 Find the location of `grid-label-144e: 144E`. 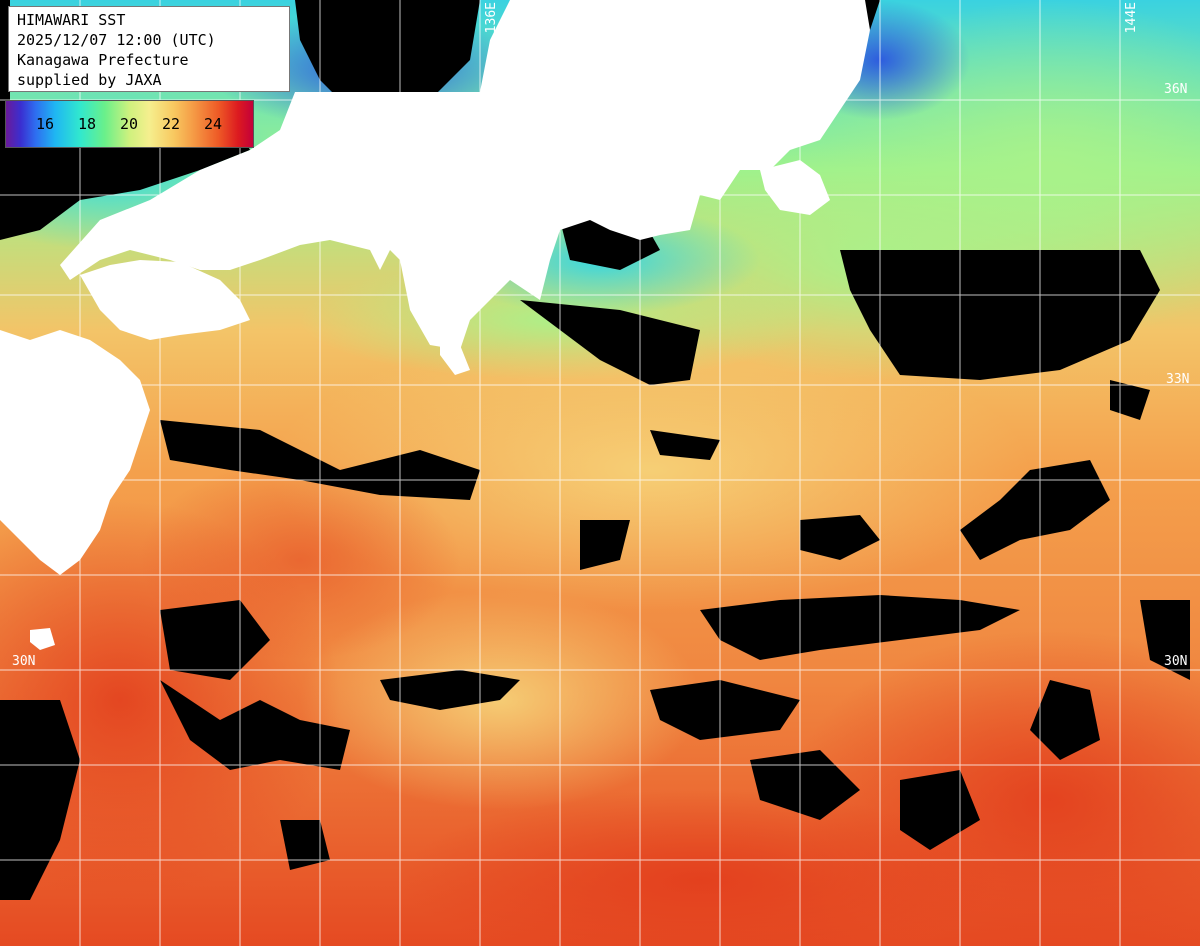

grid-label-144e: 144E is located at coordinates (1131, 18).